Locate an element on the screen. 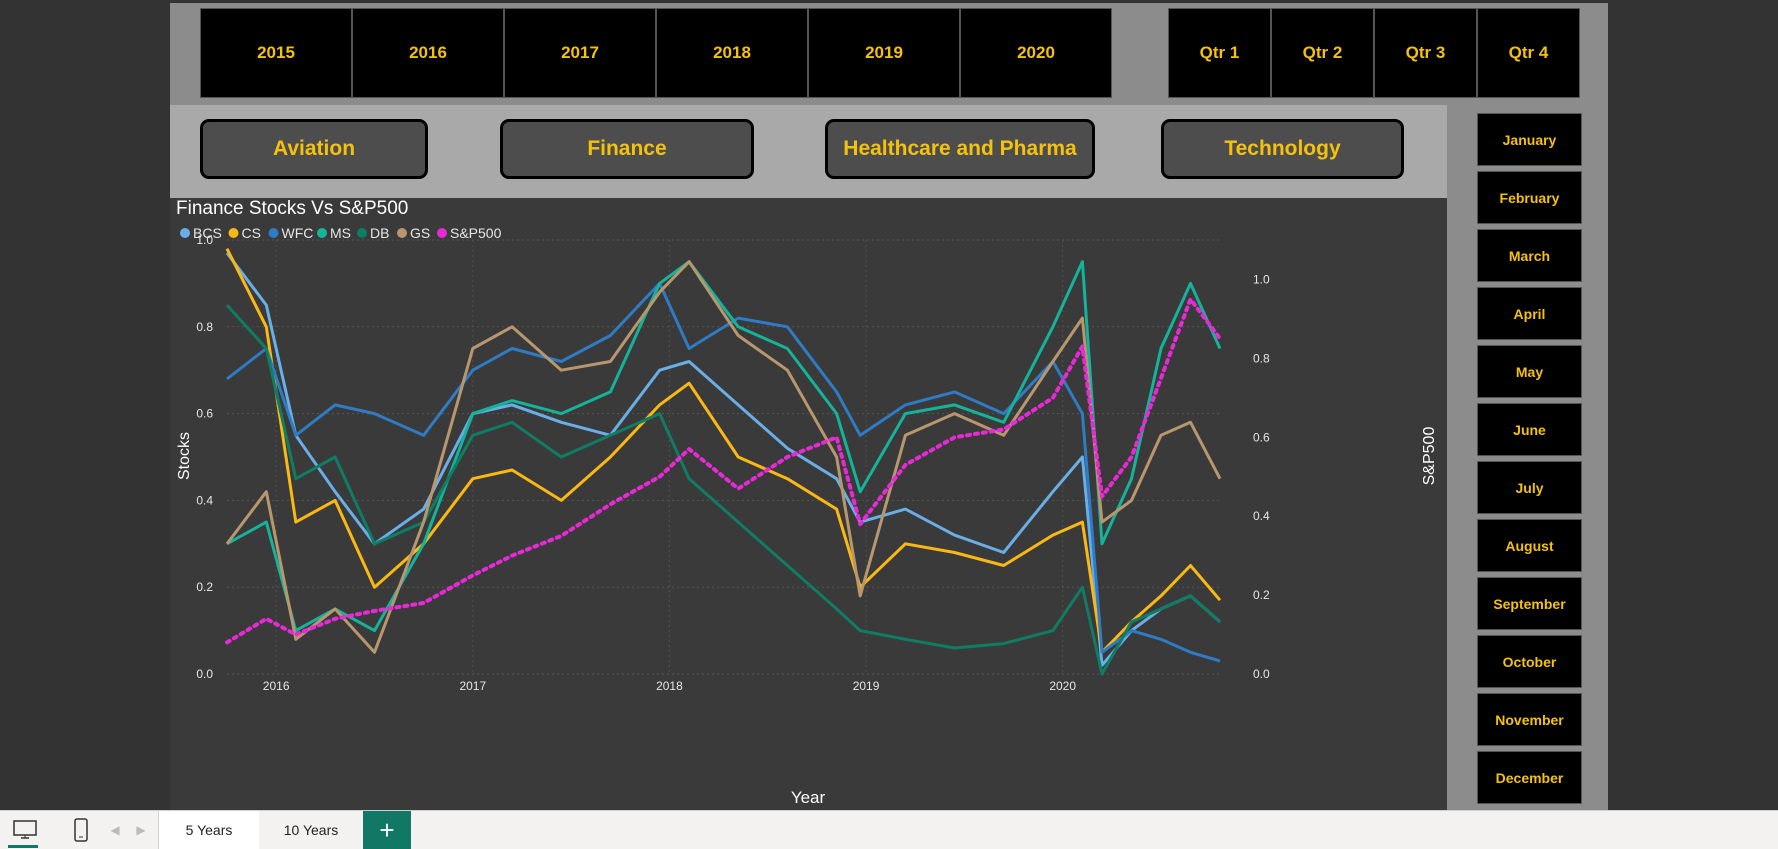 This screenshot has width=1778, height=849. y-tick-label: 0.8 is located at coordinates (204, 327).